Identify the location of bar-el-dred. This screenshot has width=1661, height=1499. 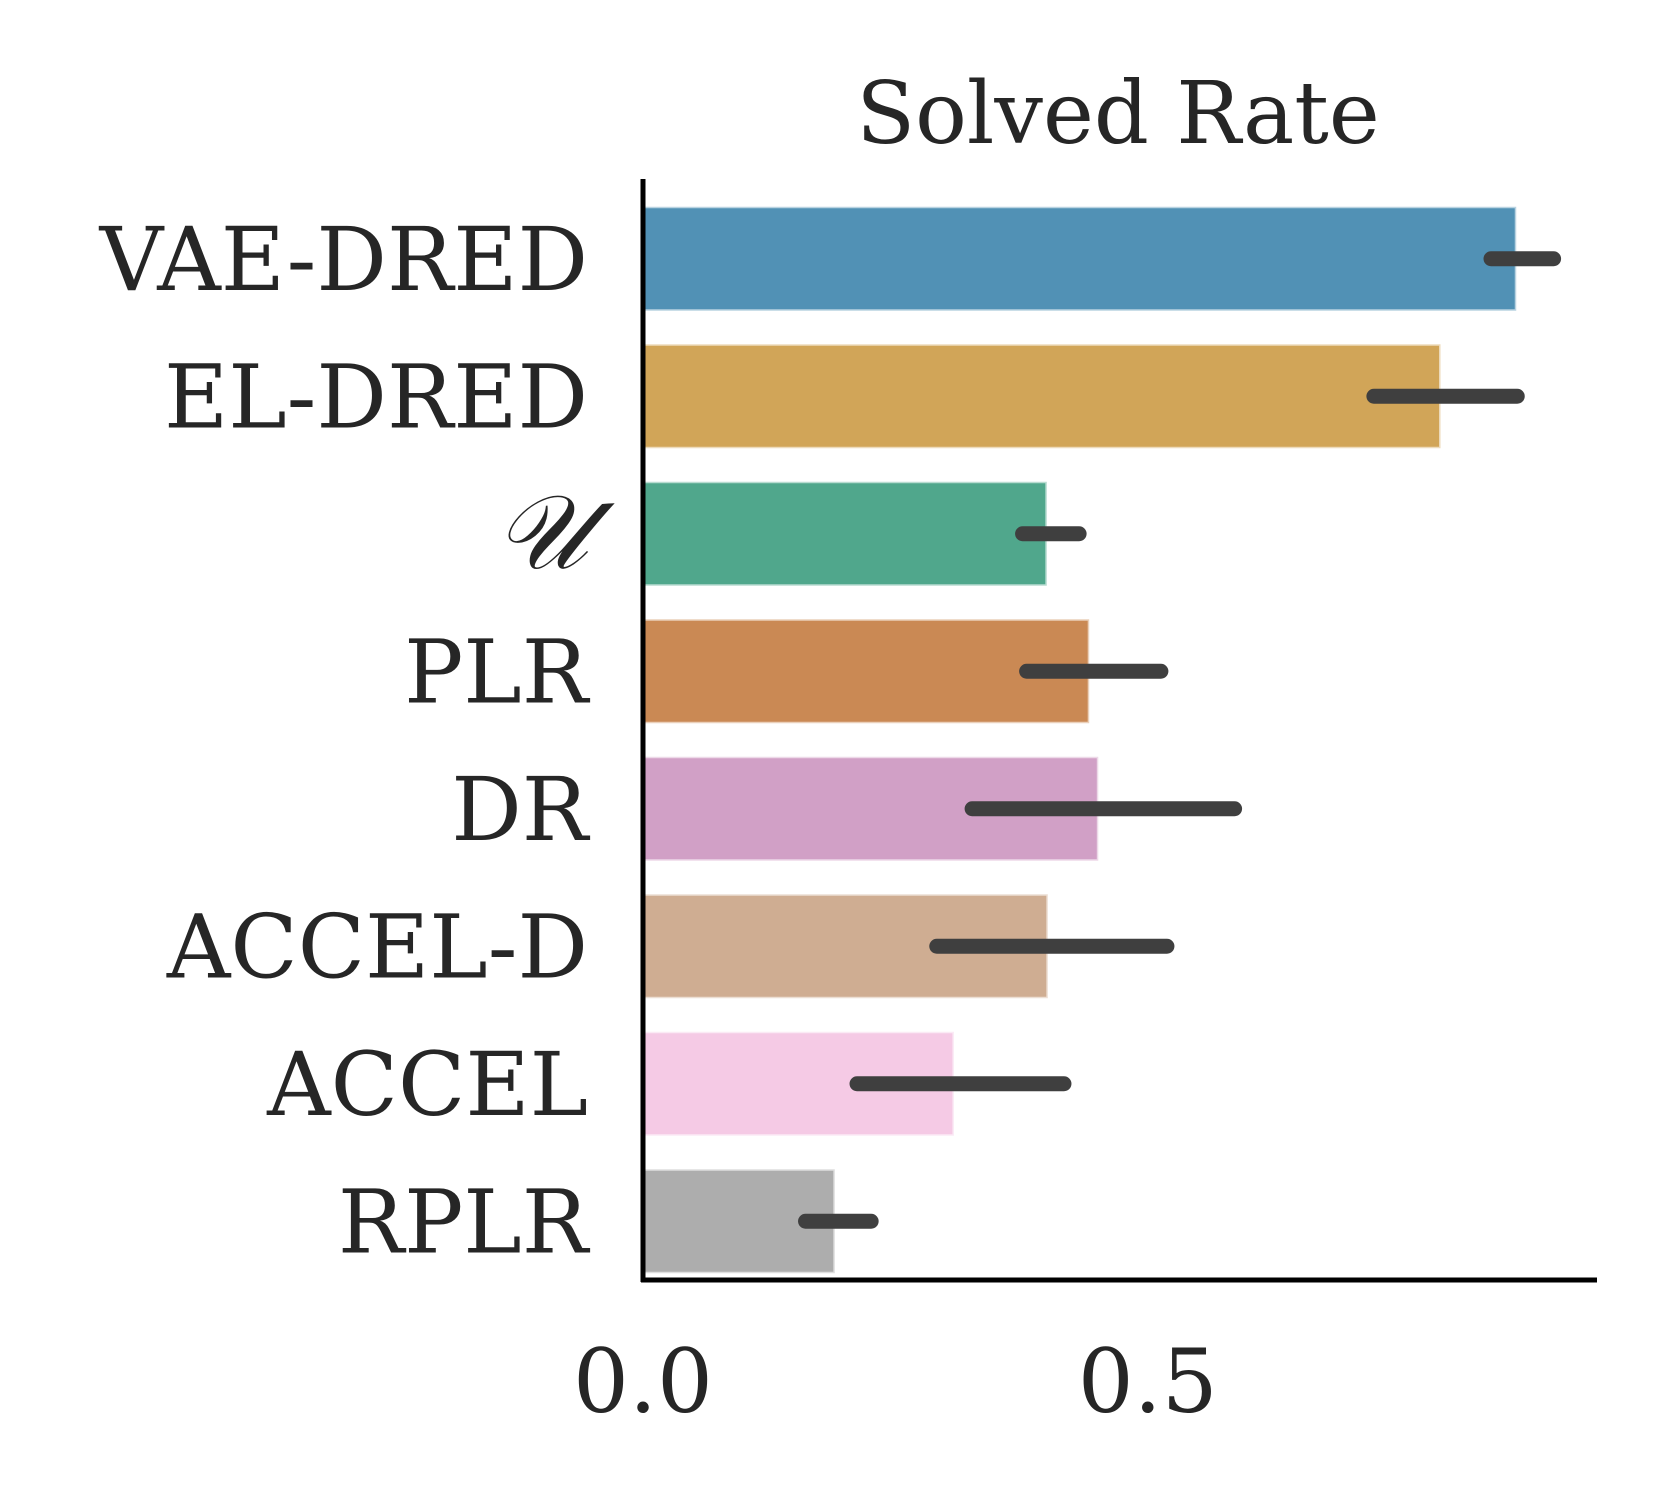
(1042, 396).